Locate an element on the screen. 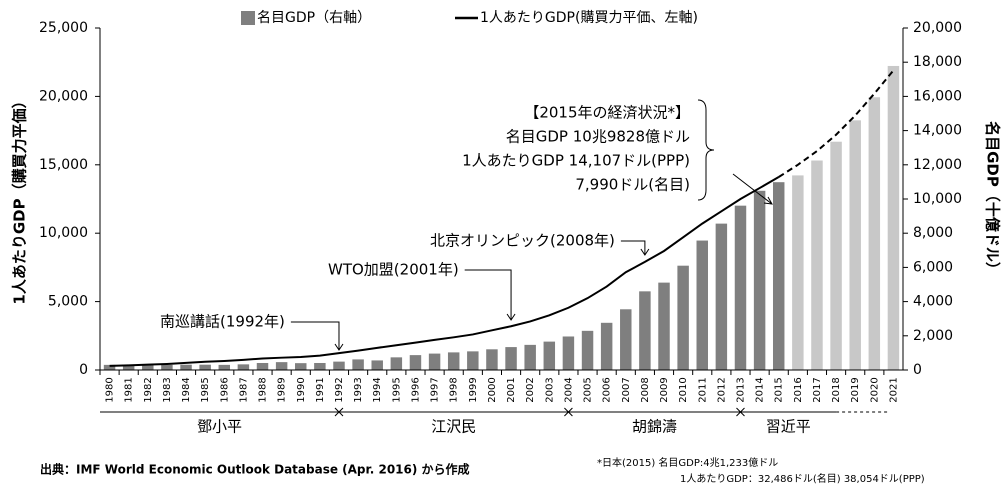 This screenshot has width=1008, height=491. y-tick-label: 25,000 is located at coordinates (63, 28).